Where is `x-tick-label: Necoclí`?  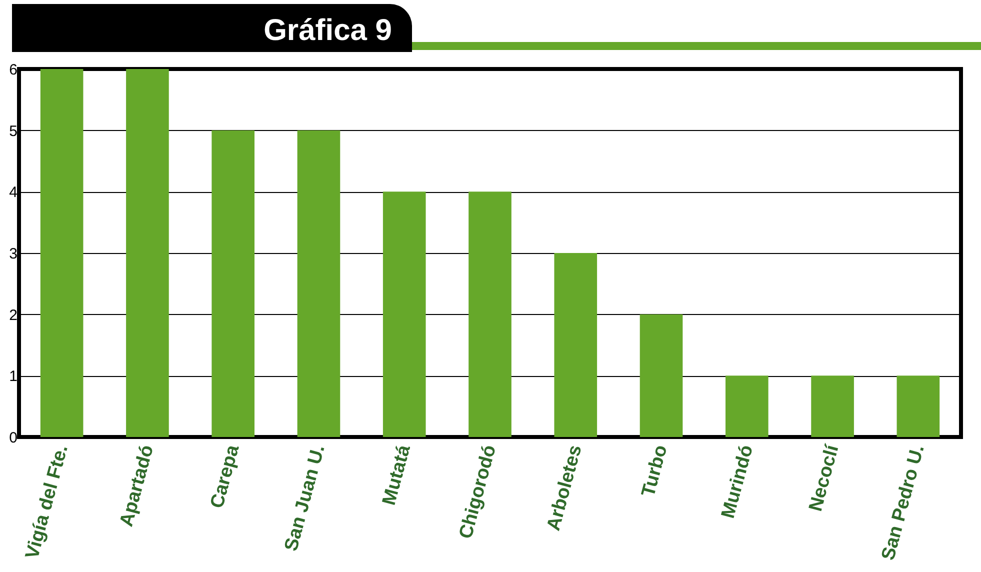 x-tick-label: Necoclí is located at coordinates (824, 478).